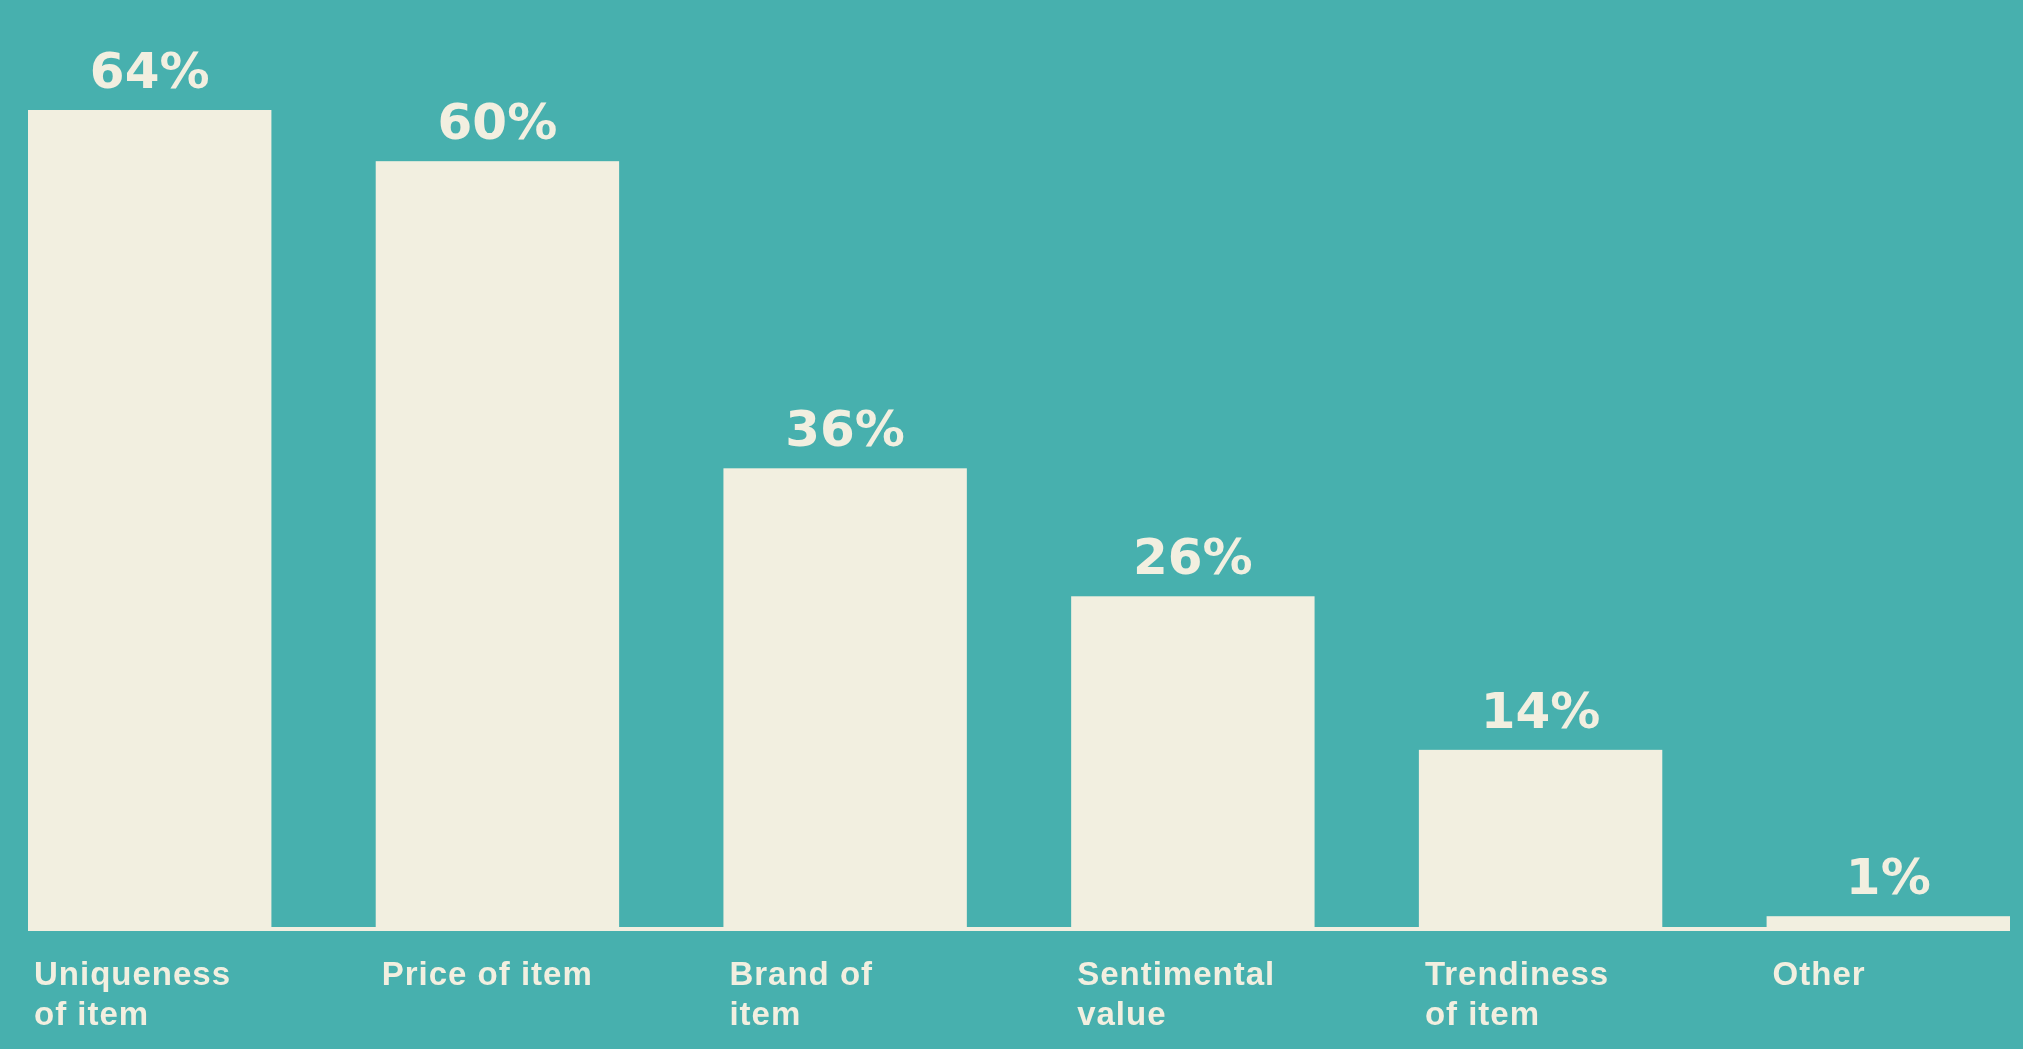 The width and height of the screenshot is (2023, 1049). I want to click on x-tick-label: Price of item, so click(487, 973).